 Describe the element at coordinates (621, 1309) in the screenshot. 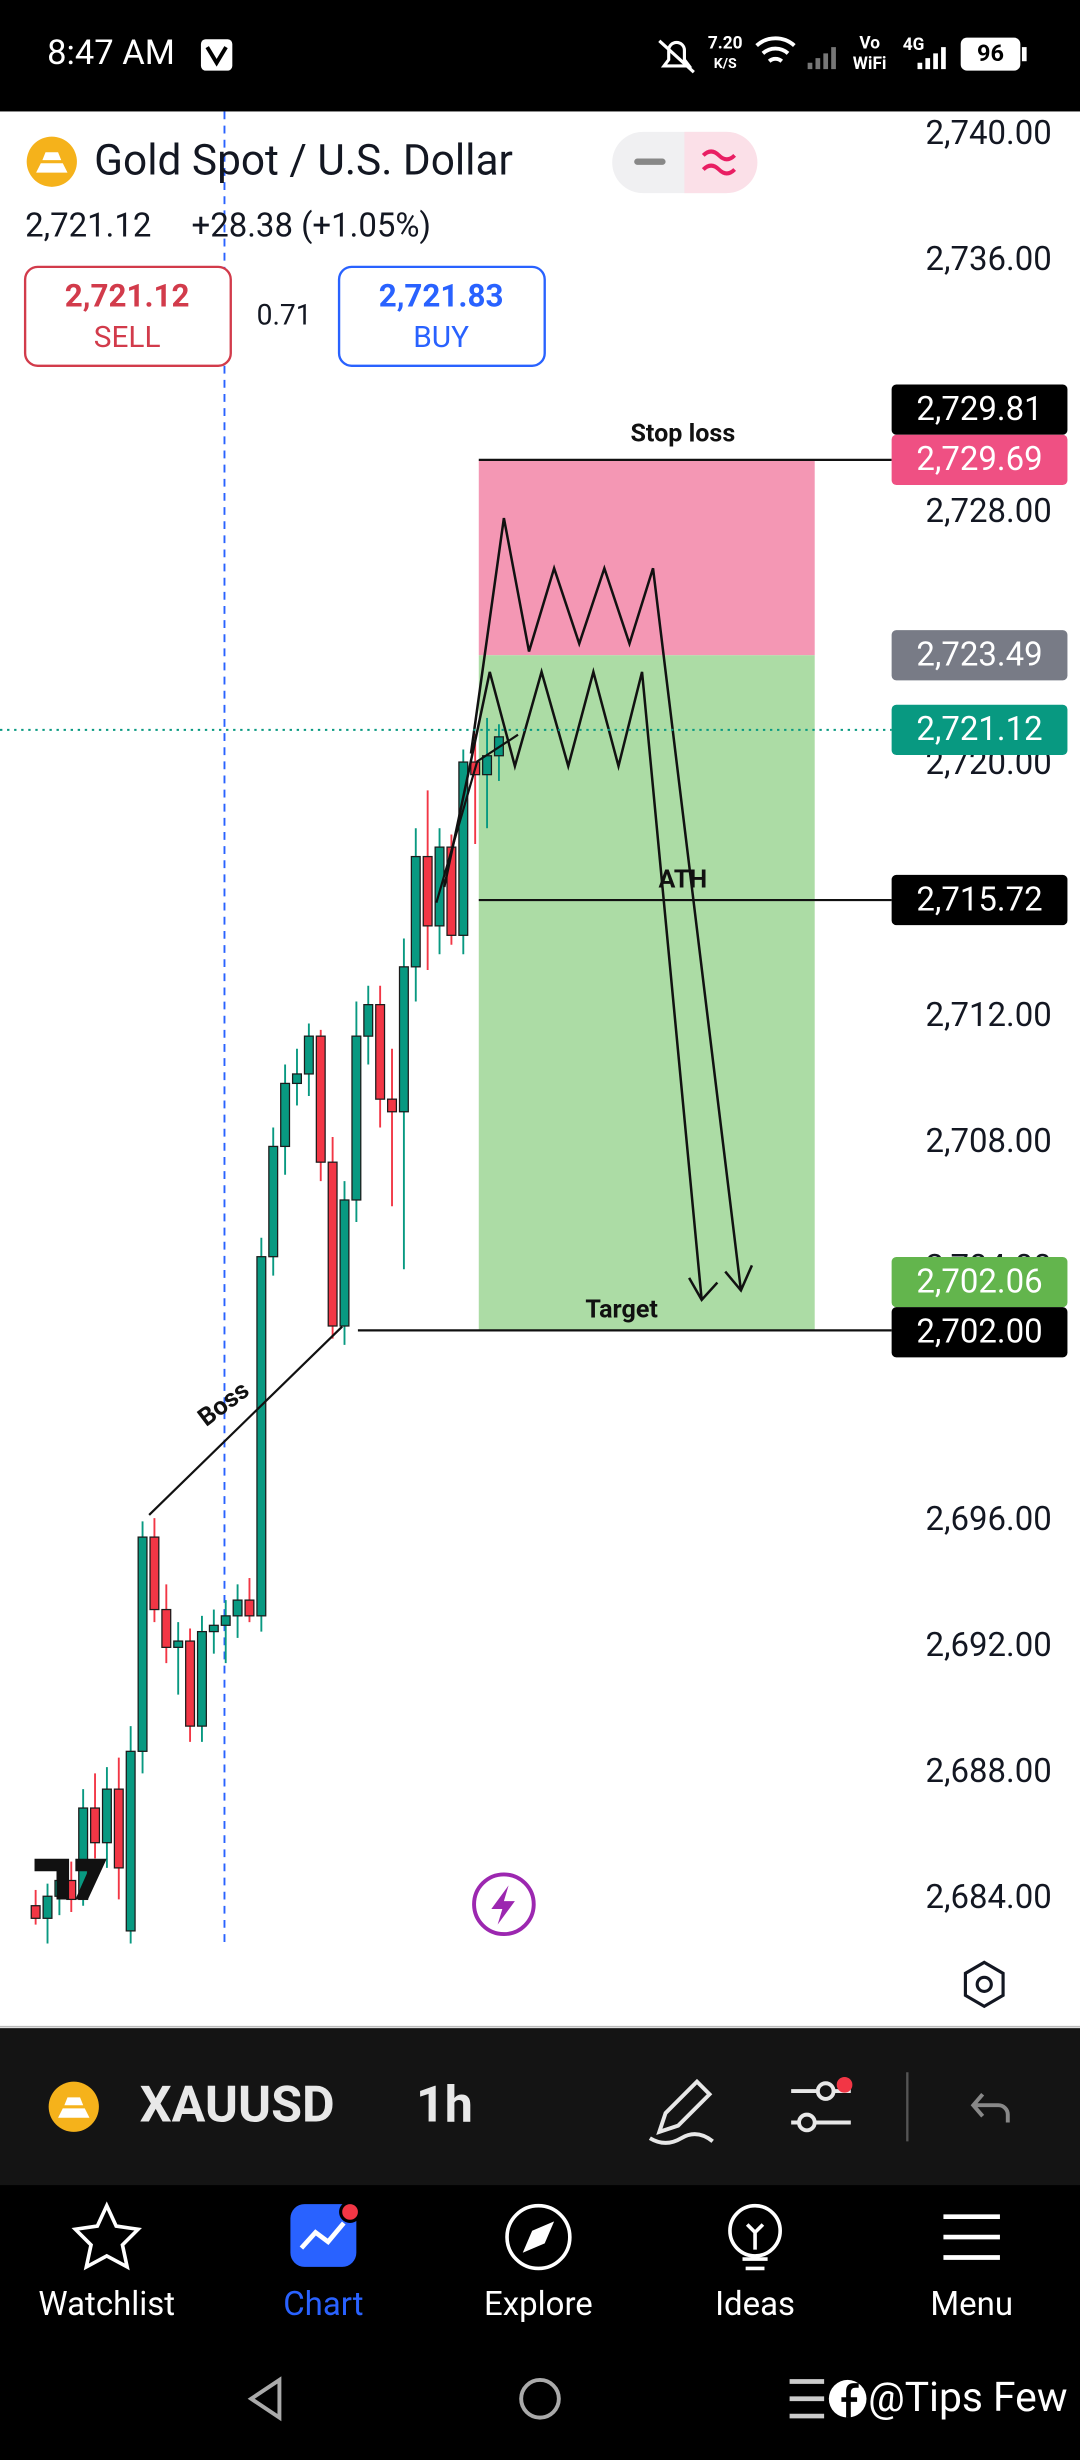

I see `annotation: Target` at that location.